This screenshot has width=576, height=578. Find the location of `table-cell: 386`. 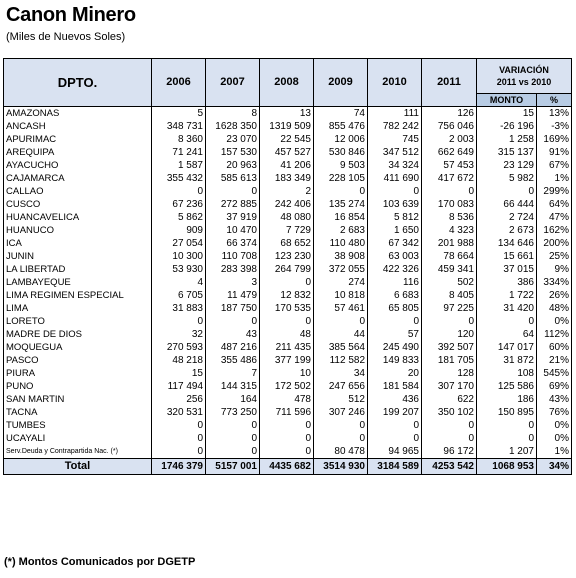

table-cell: 386 is located at coordinates (506, 282).